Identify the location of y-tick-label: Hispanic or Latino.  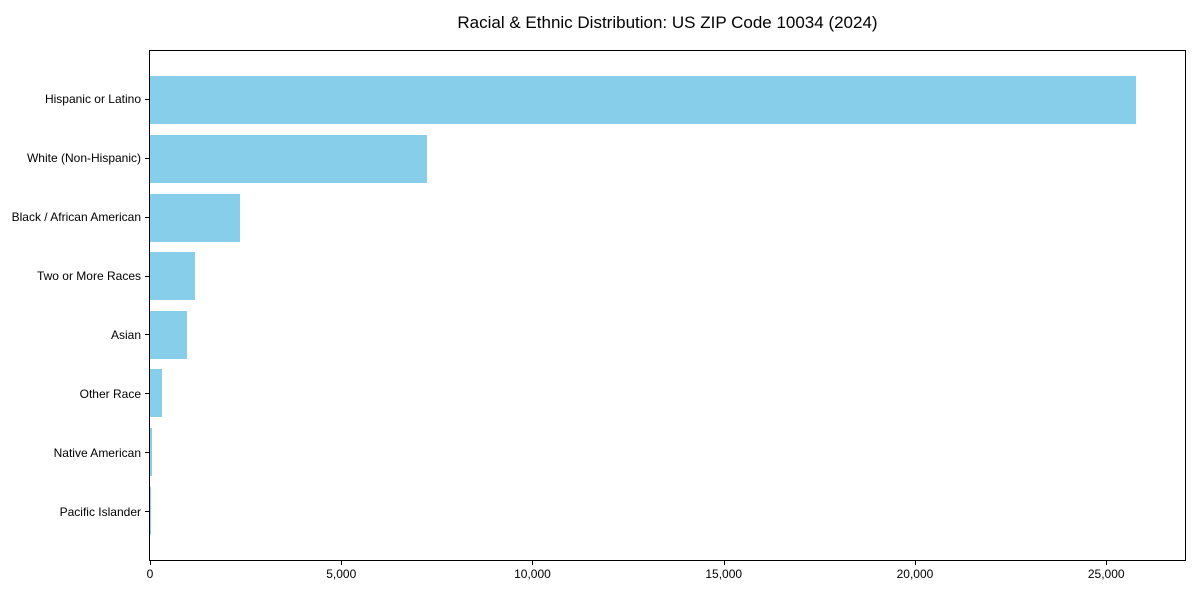
(92, 99).